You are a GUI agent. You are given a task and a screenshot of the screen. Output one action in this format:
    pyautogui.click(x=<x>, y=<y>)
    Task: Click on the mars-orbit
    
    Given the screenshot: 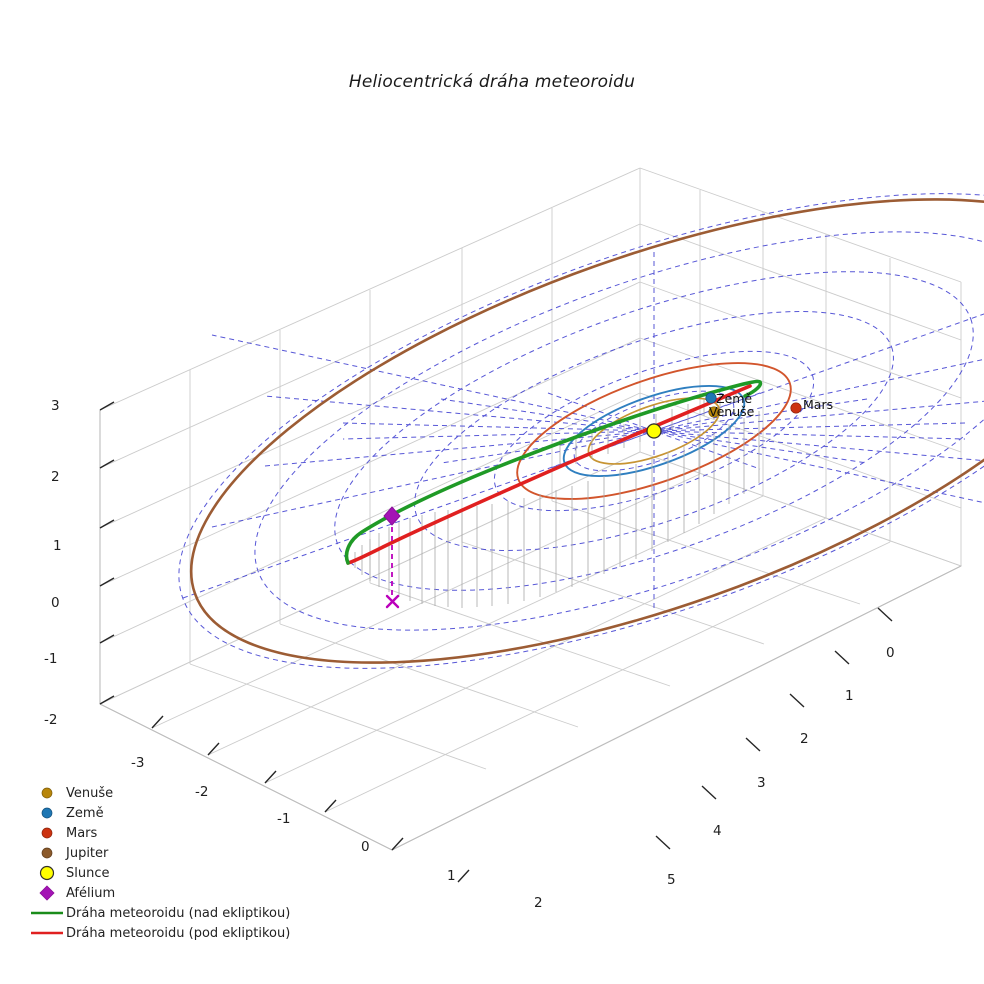 What is the action you would take?
    pyautogui.click(x=654, y=431)
    